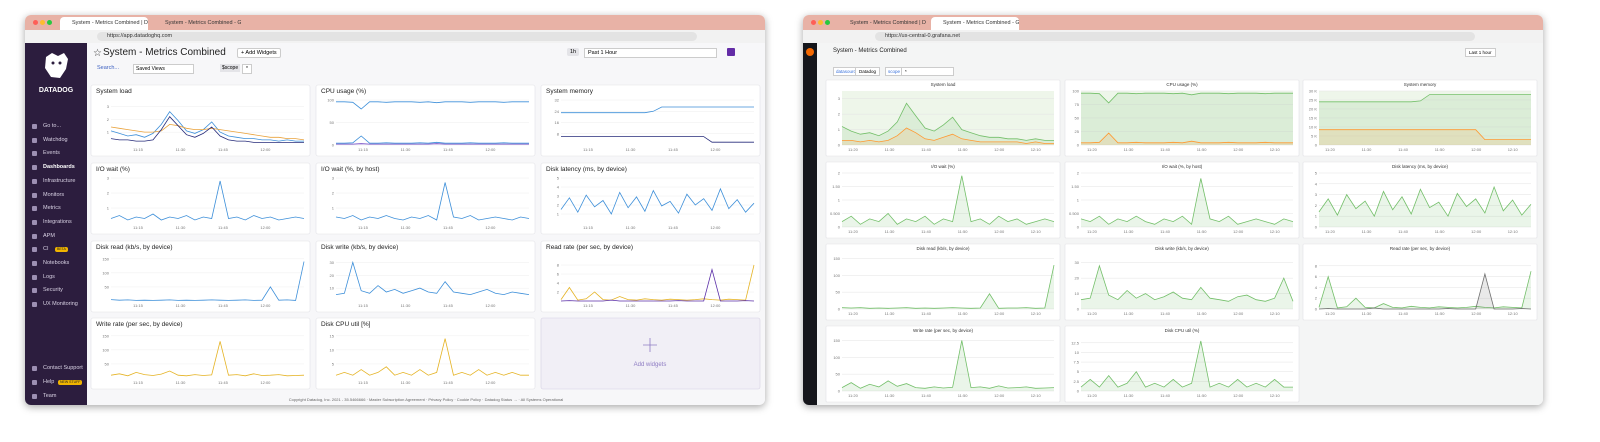 Image resolution: width=1600 pixels, height=442 pixels. I want to click on star: ☆, so click(97, 53).